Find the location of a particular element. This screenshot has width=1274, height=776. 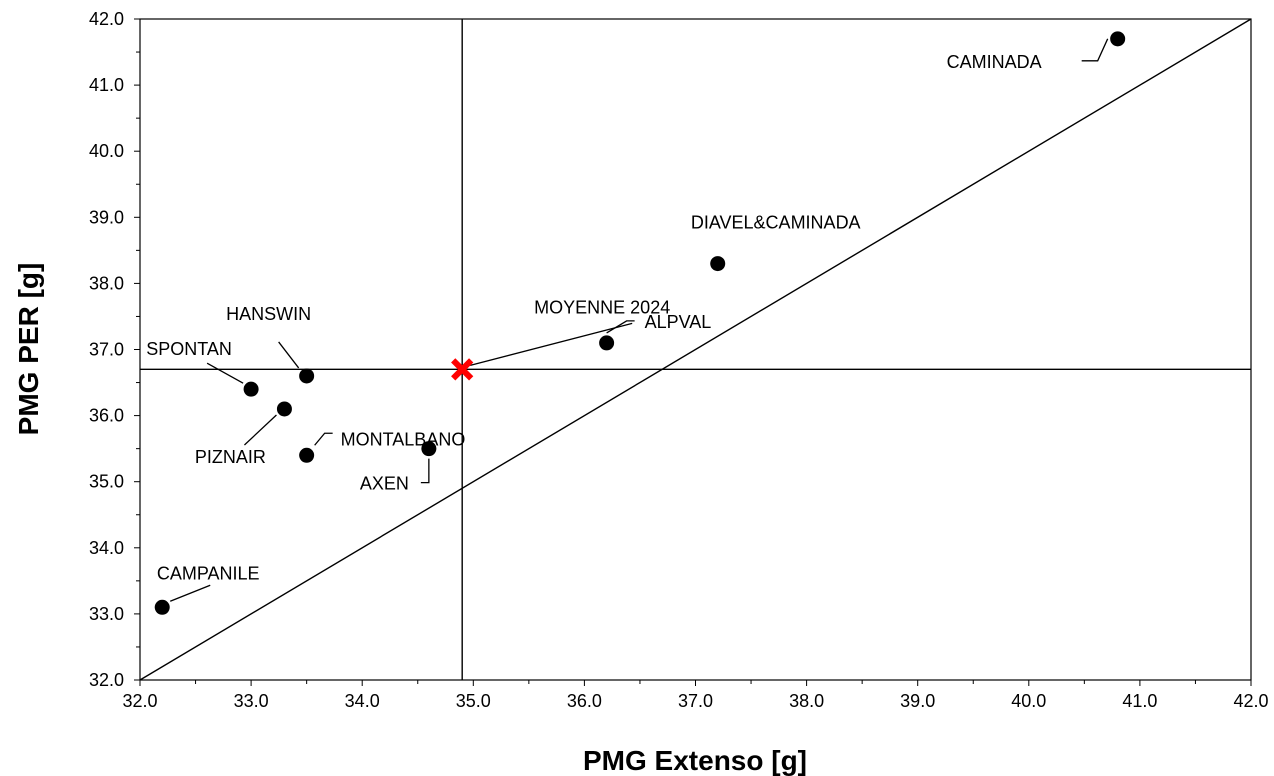

y-tick-label: 32.0 is located at coordinates (106, 680).